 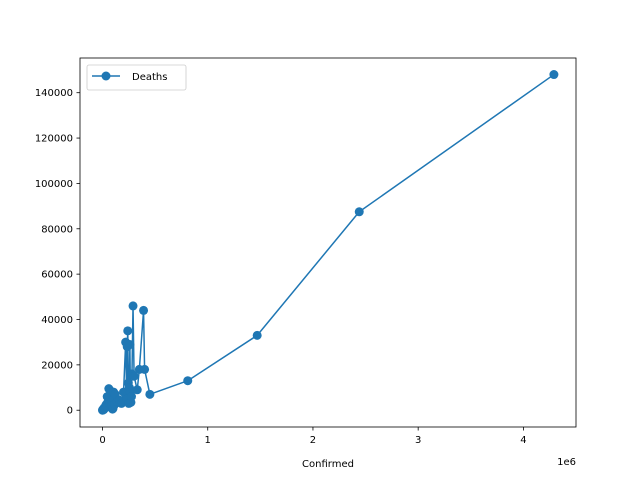 I want to click on y-tick-label: 80000, so click(x=57, y=229).